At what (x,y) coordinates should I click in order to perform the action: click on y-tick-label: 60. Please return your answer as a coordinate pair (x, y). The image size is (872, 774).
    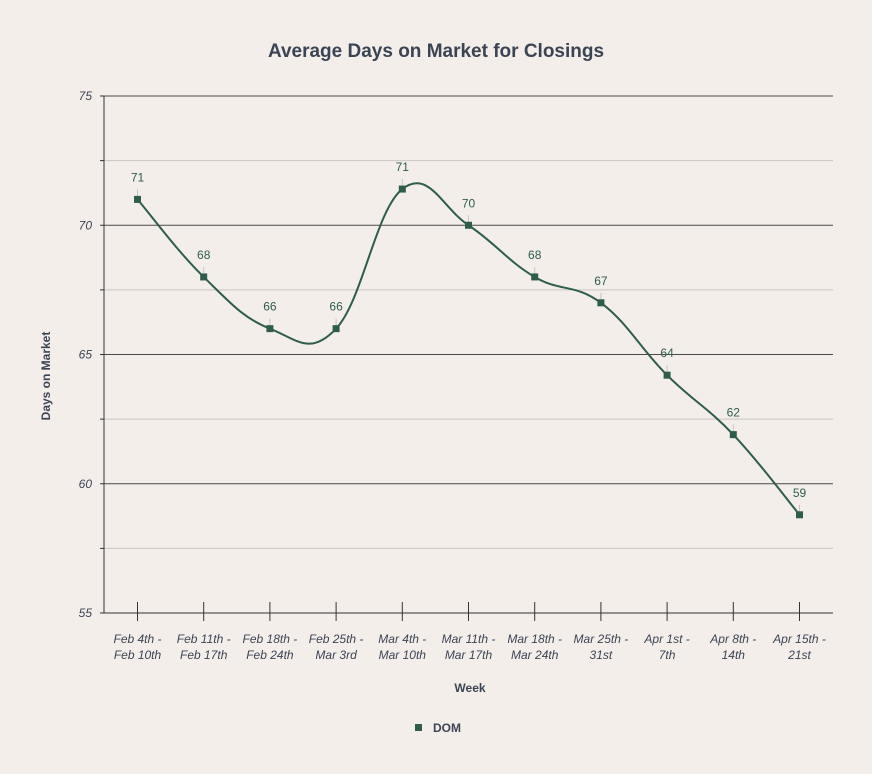
    Looking at the image, I should click on (86, 484).